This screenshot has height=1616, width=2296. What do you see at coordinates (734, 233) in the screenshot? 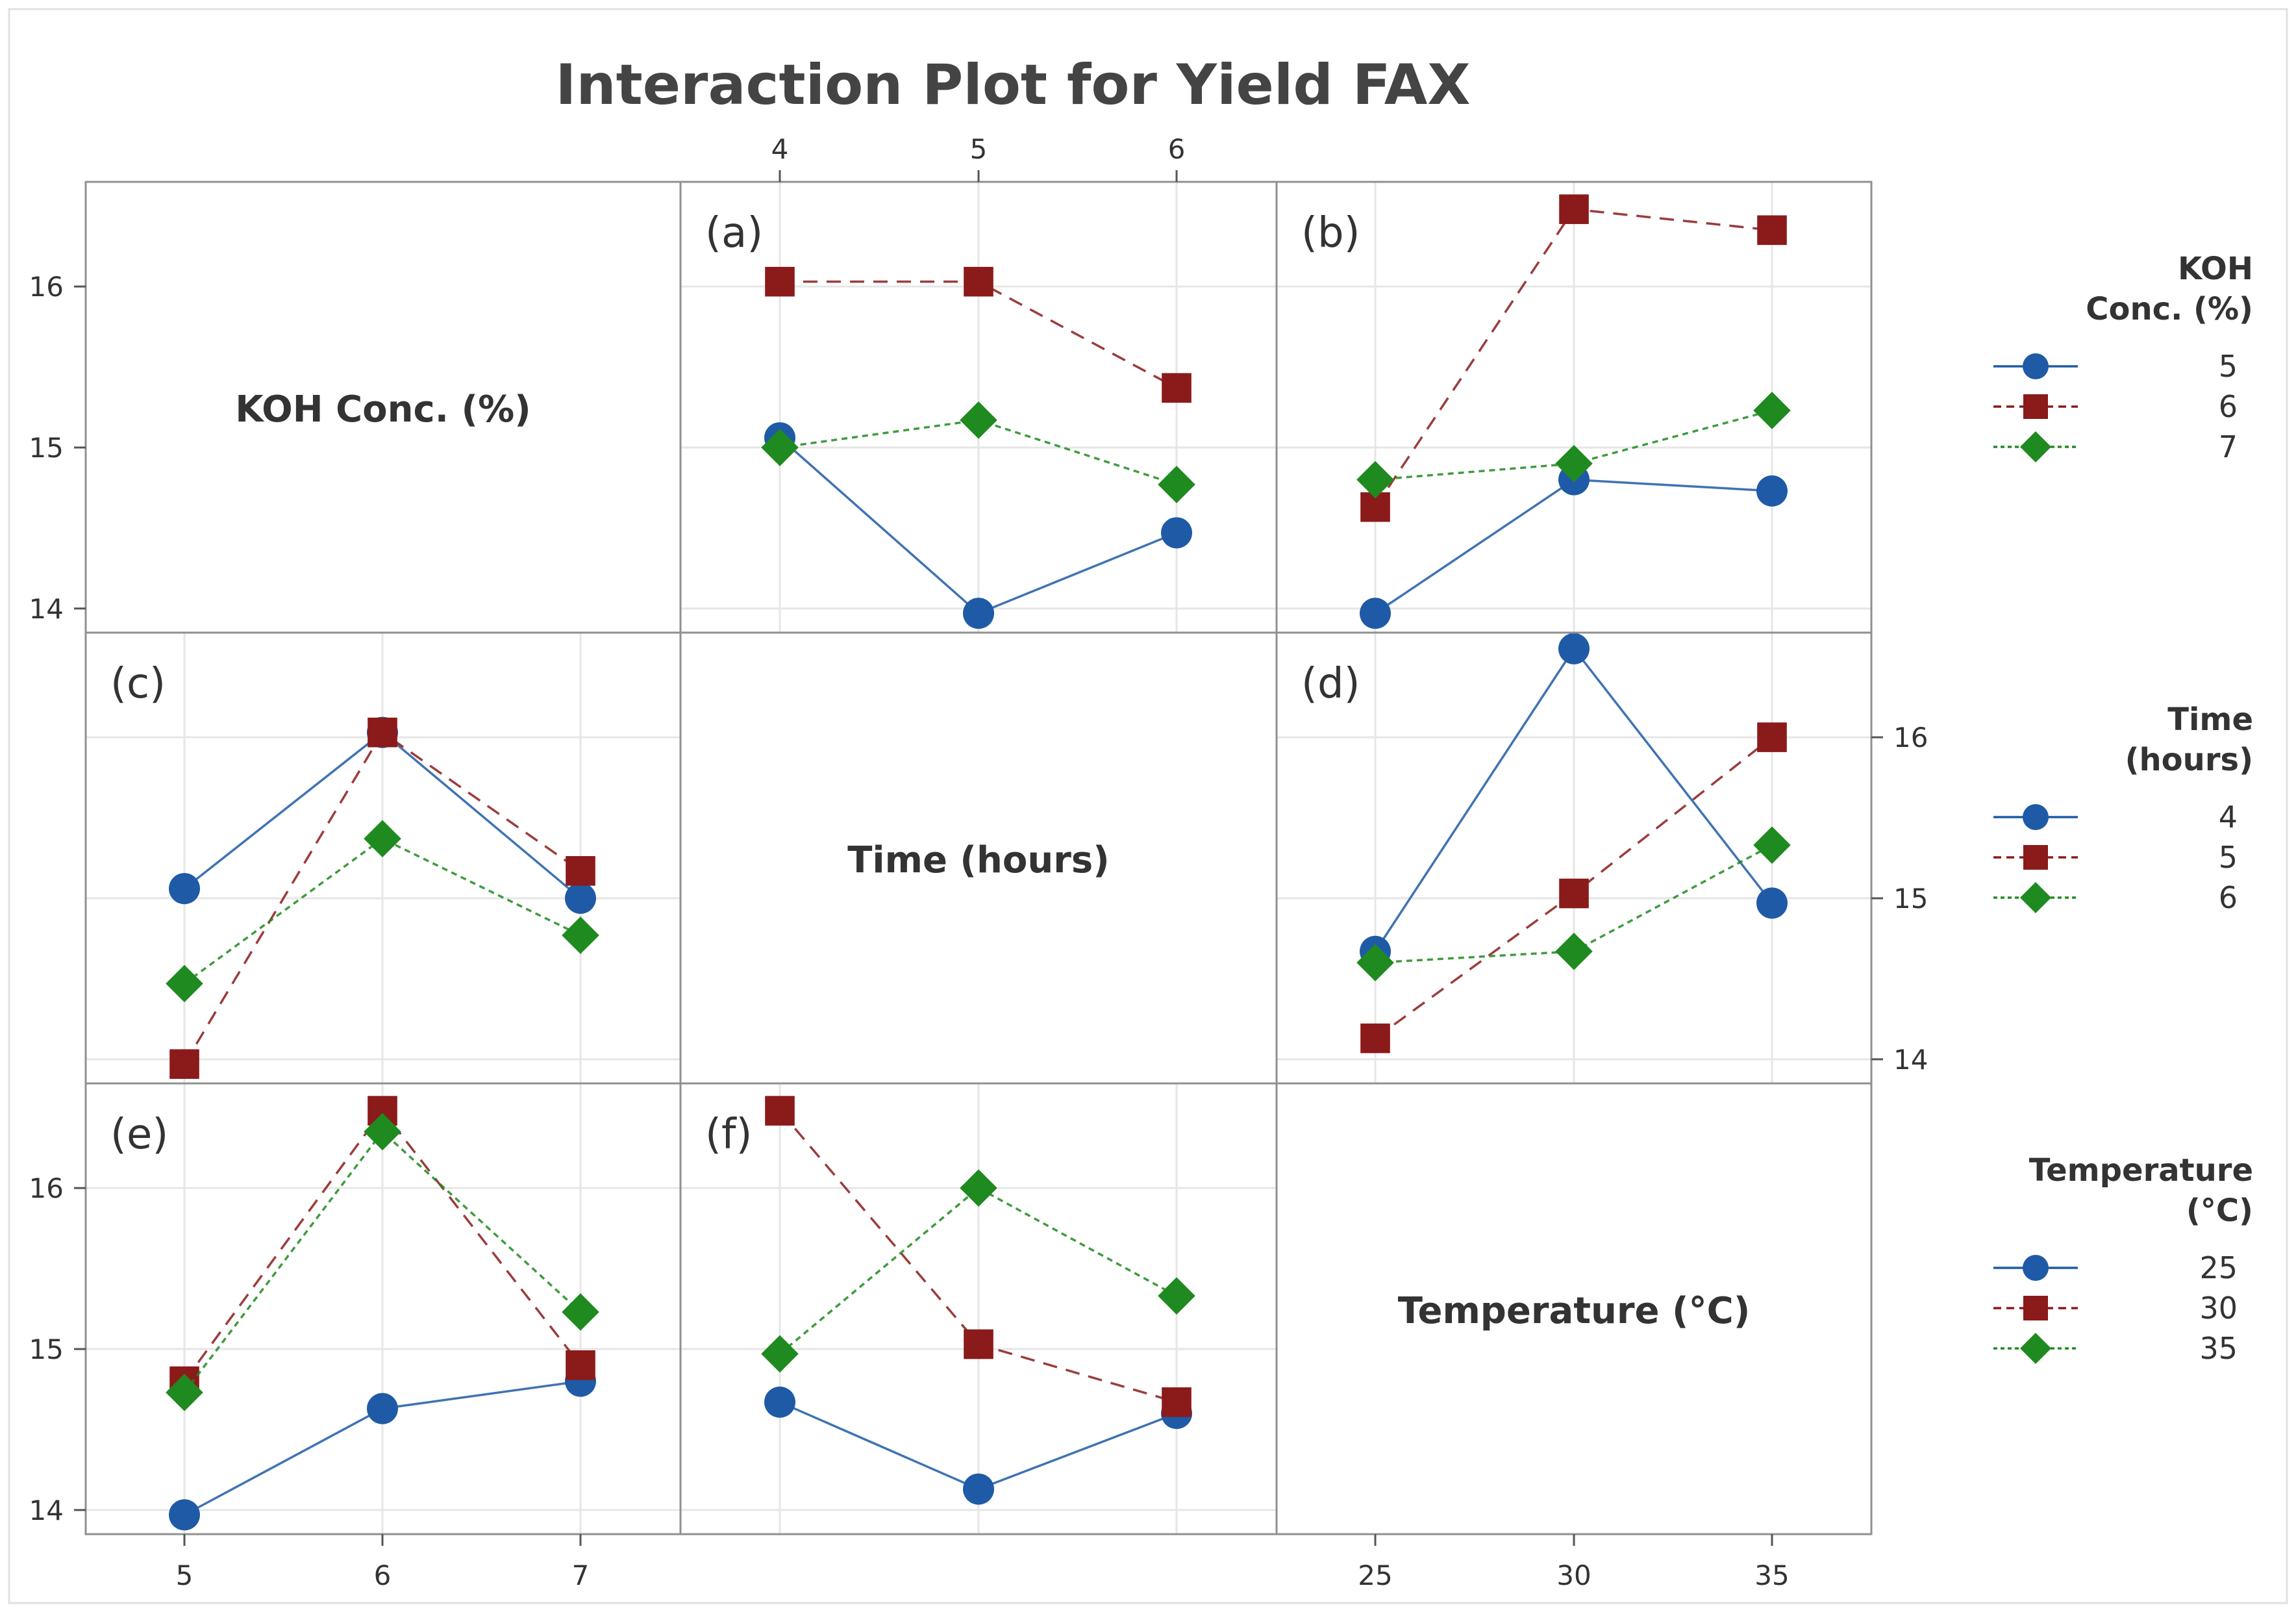
I see `panel-a-label: (a)` at bounding box center [734, 233].